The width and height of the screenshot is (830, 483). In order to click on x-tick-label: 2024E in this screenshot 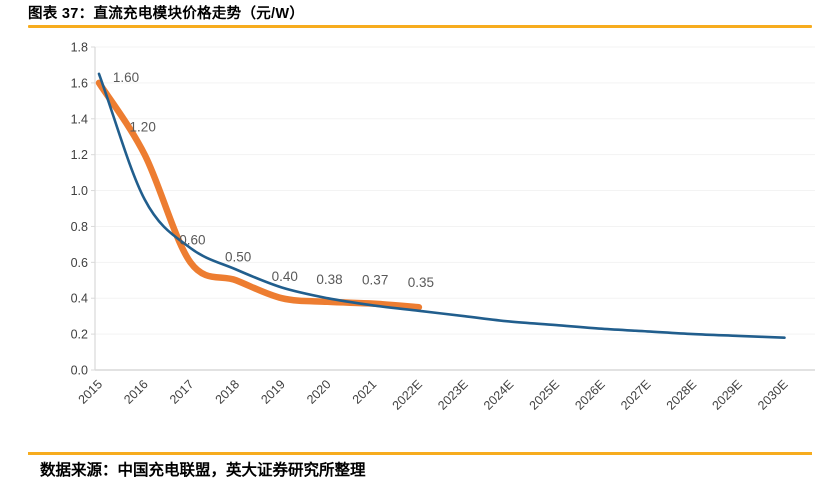, I will do `click(498, 394)`.